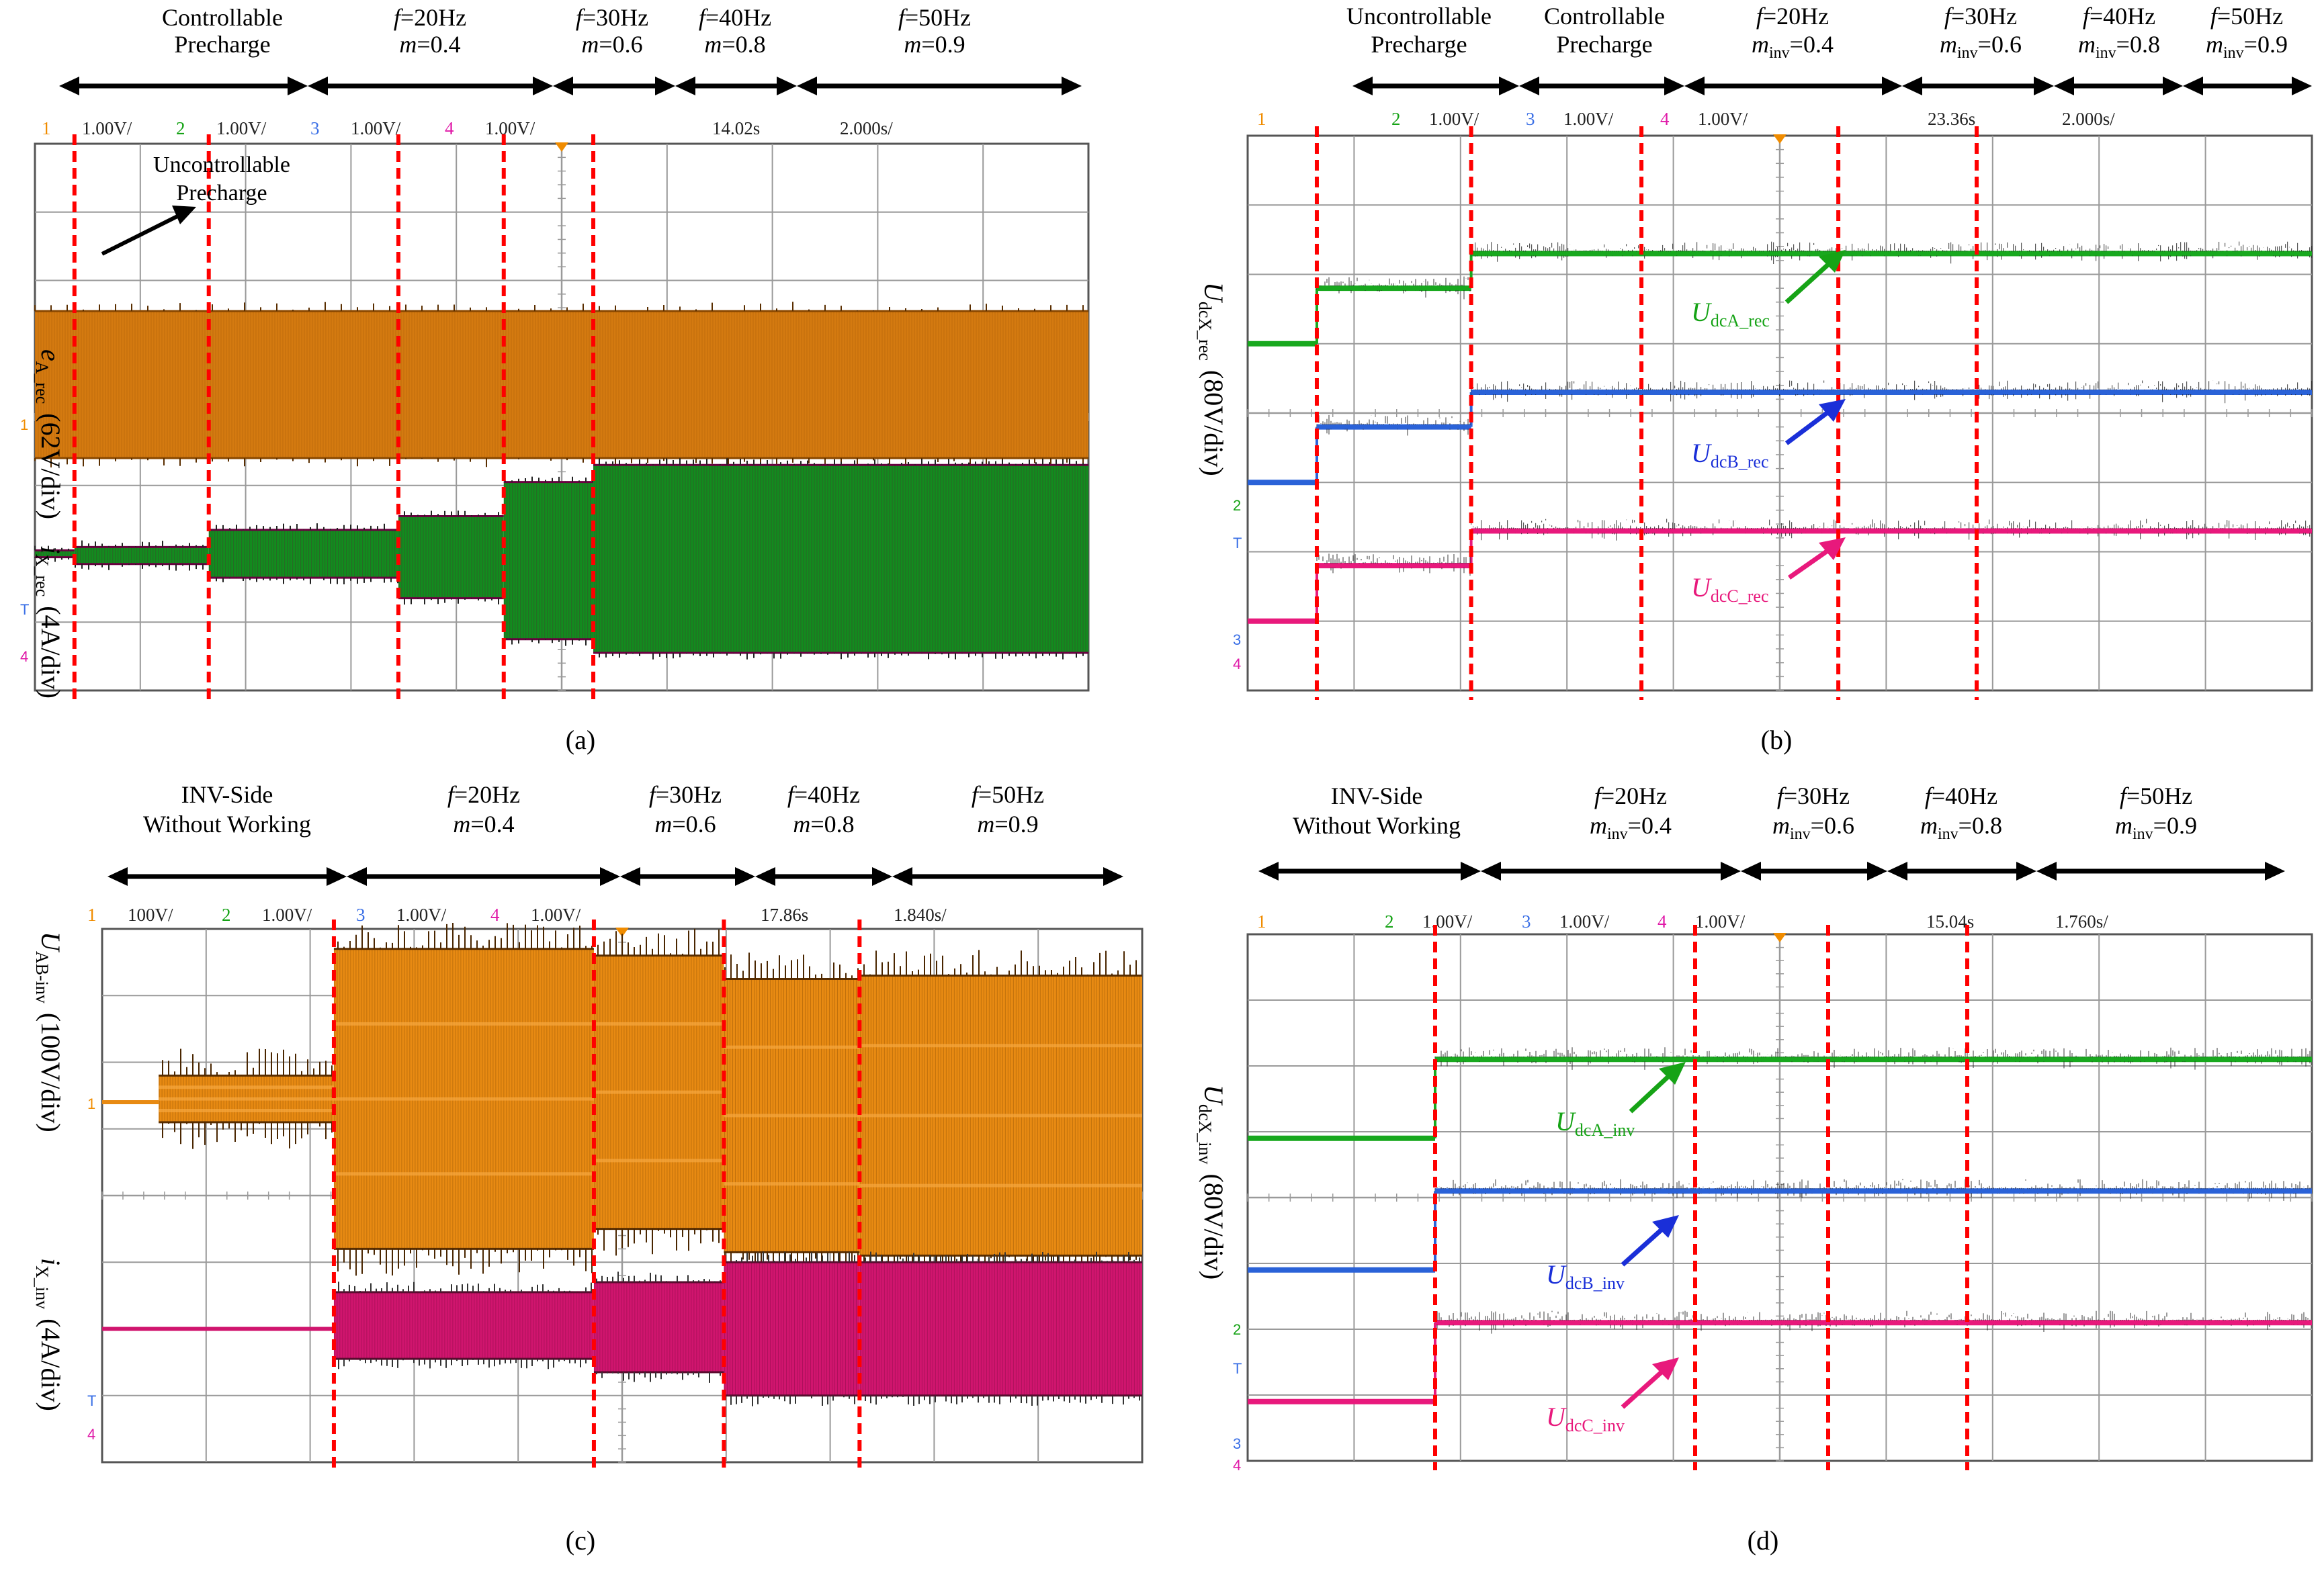 The image size is (2324, 1569). What do you see at coordinates (150, 915) in the screenshot?
I see `ch1-scale: 100V/` at bounding box center [150, 915].